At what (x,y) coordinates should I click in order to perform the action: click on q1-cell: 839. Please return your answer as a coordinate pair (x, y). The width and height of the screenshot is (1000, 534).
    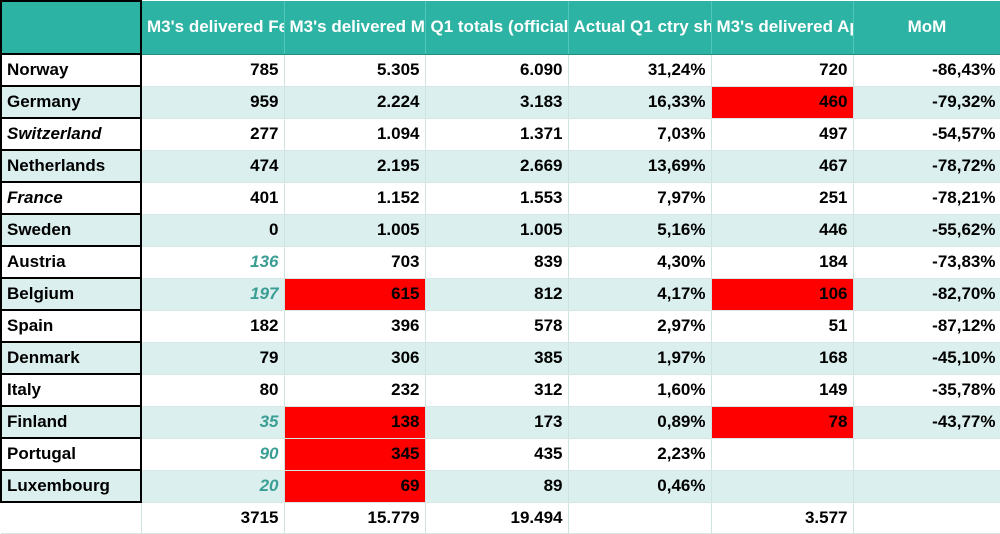
    Looking at the image, I should click on (497, 262).